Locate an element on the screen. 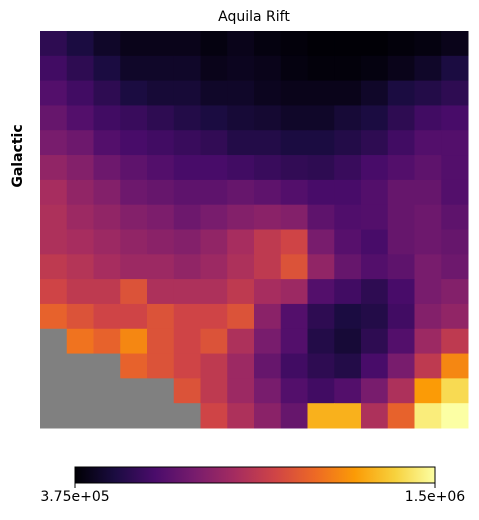 The image size is (479, 520). colorbar is located at coordinates (255, 475).